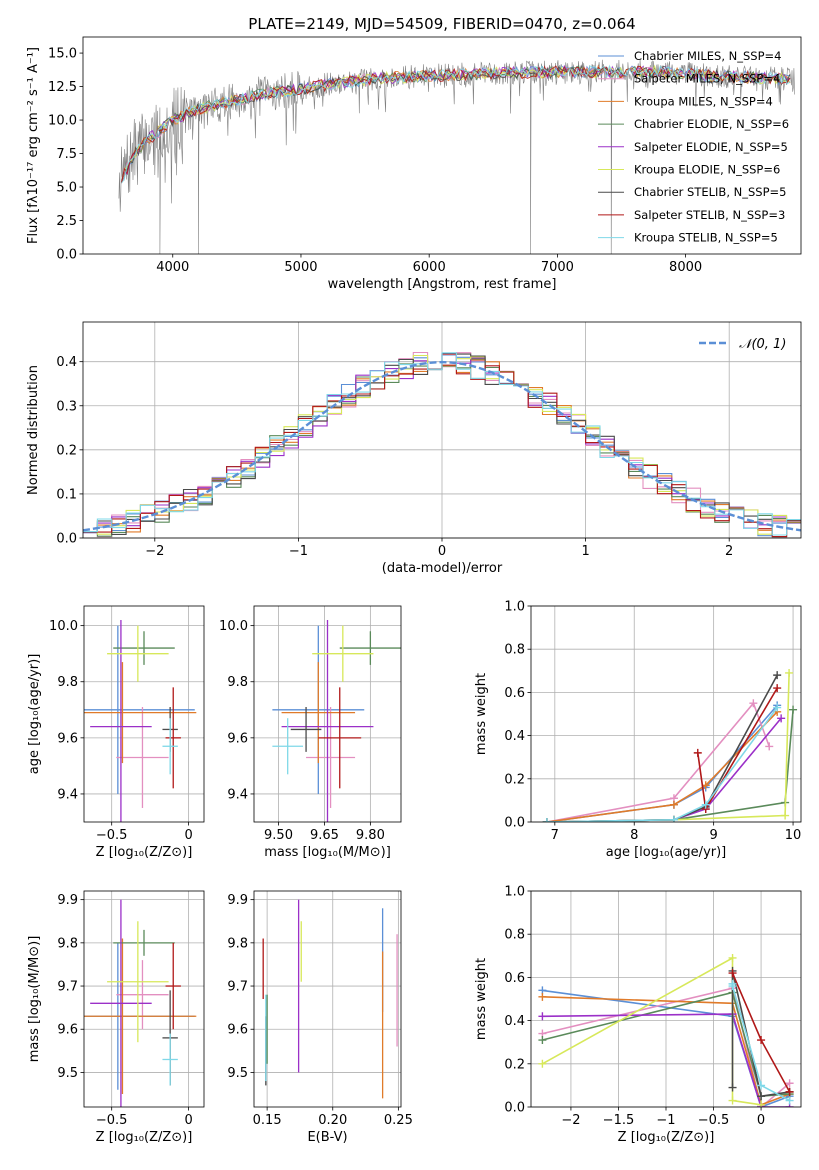 This screenshot has width=819, height=1170. Describe the element at coordinates (33, 430) in the screenshot. I see `y-axis-label: Normed distribution` at that location.